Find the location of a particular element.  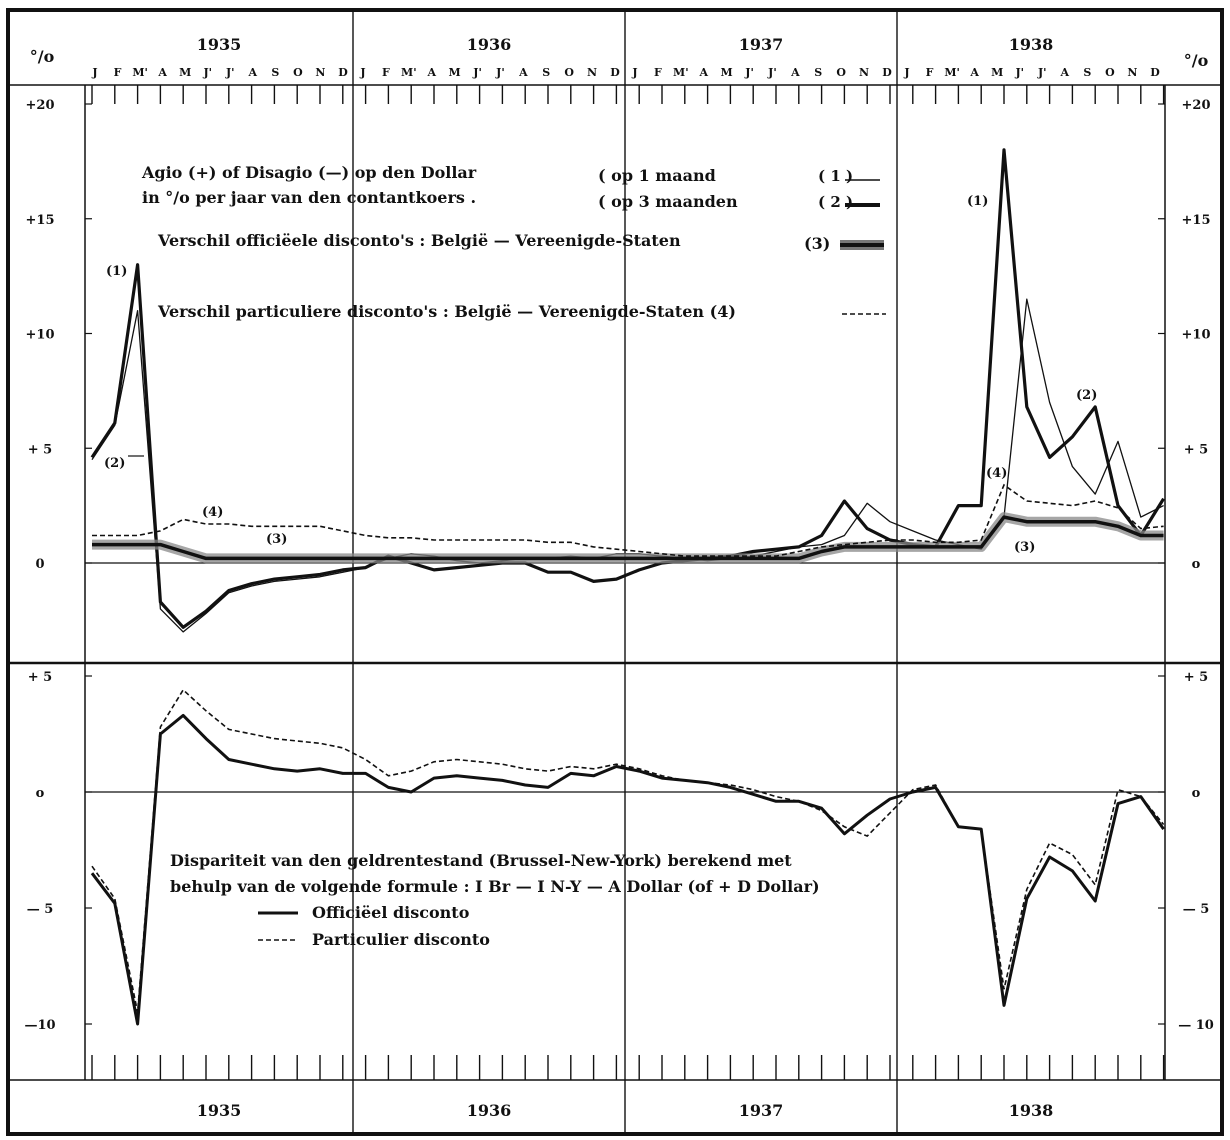

year-label-bottom: 1935 is located at coordinates (219, 1110).